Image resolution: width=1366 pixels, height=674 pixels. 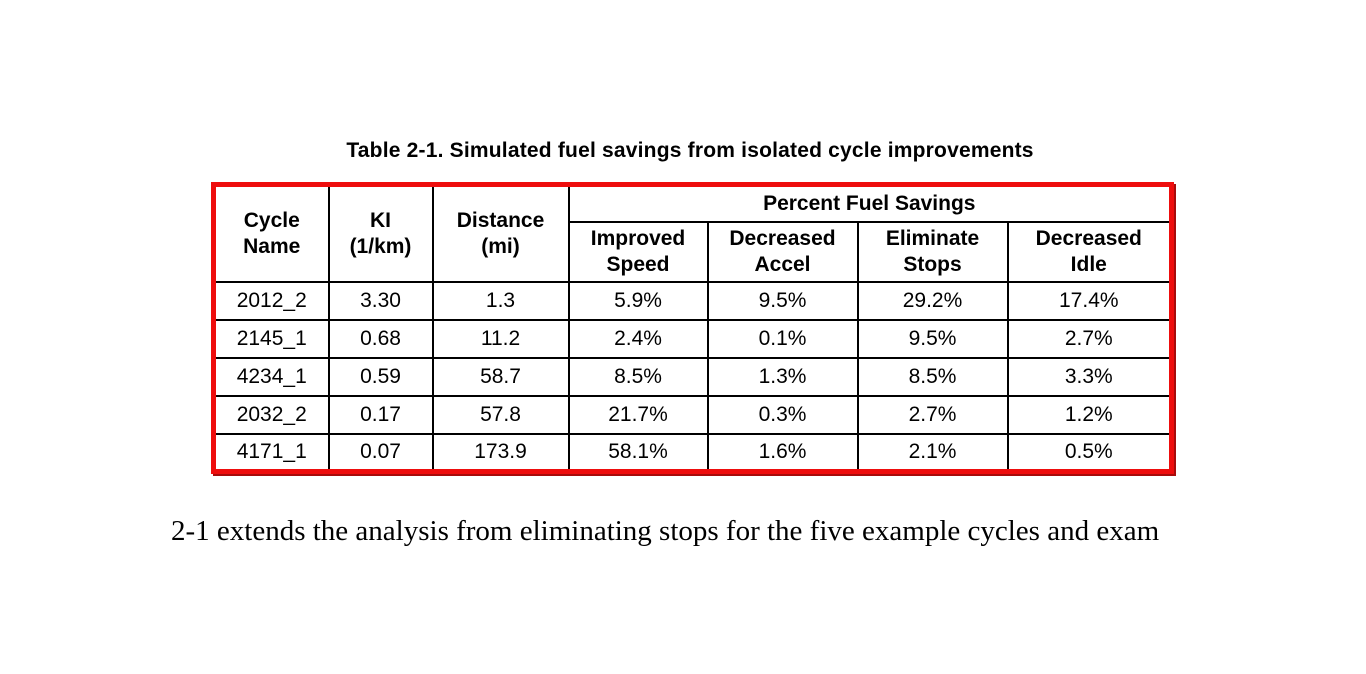 I want to click on cell-cycle-name: 4171_1, so click(x=271, y=452).